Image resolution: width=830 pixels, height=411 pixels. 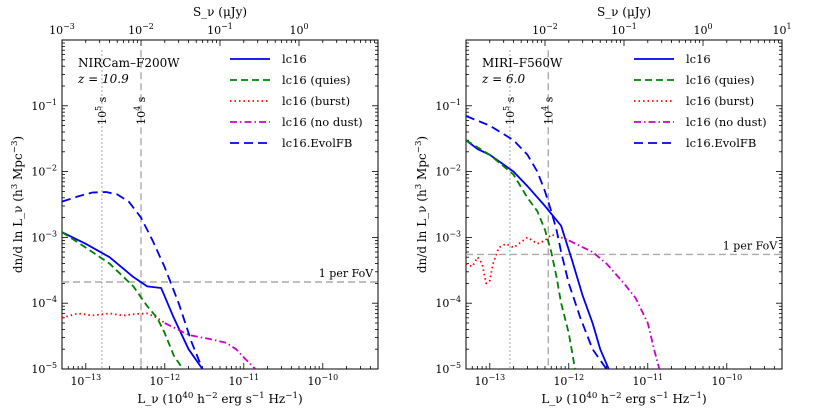 I want to click on series-line-lc16, so click(x=133, y=300).